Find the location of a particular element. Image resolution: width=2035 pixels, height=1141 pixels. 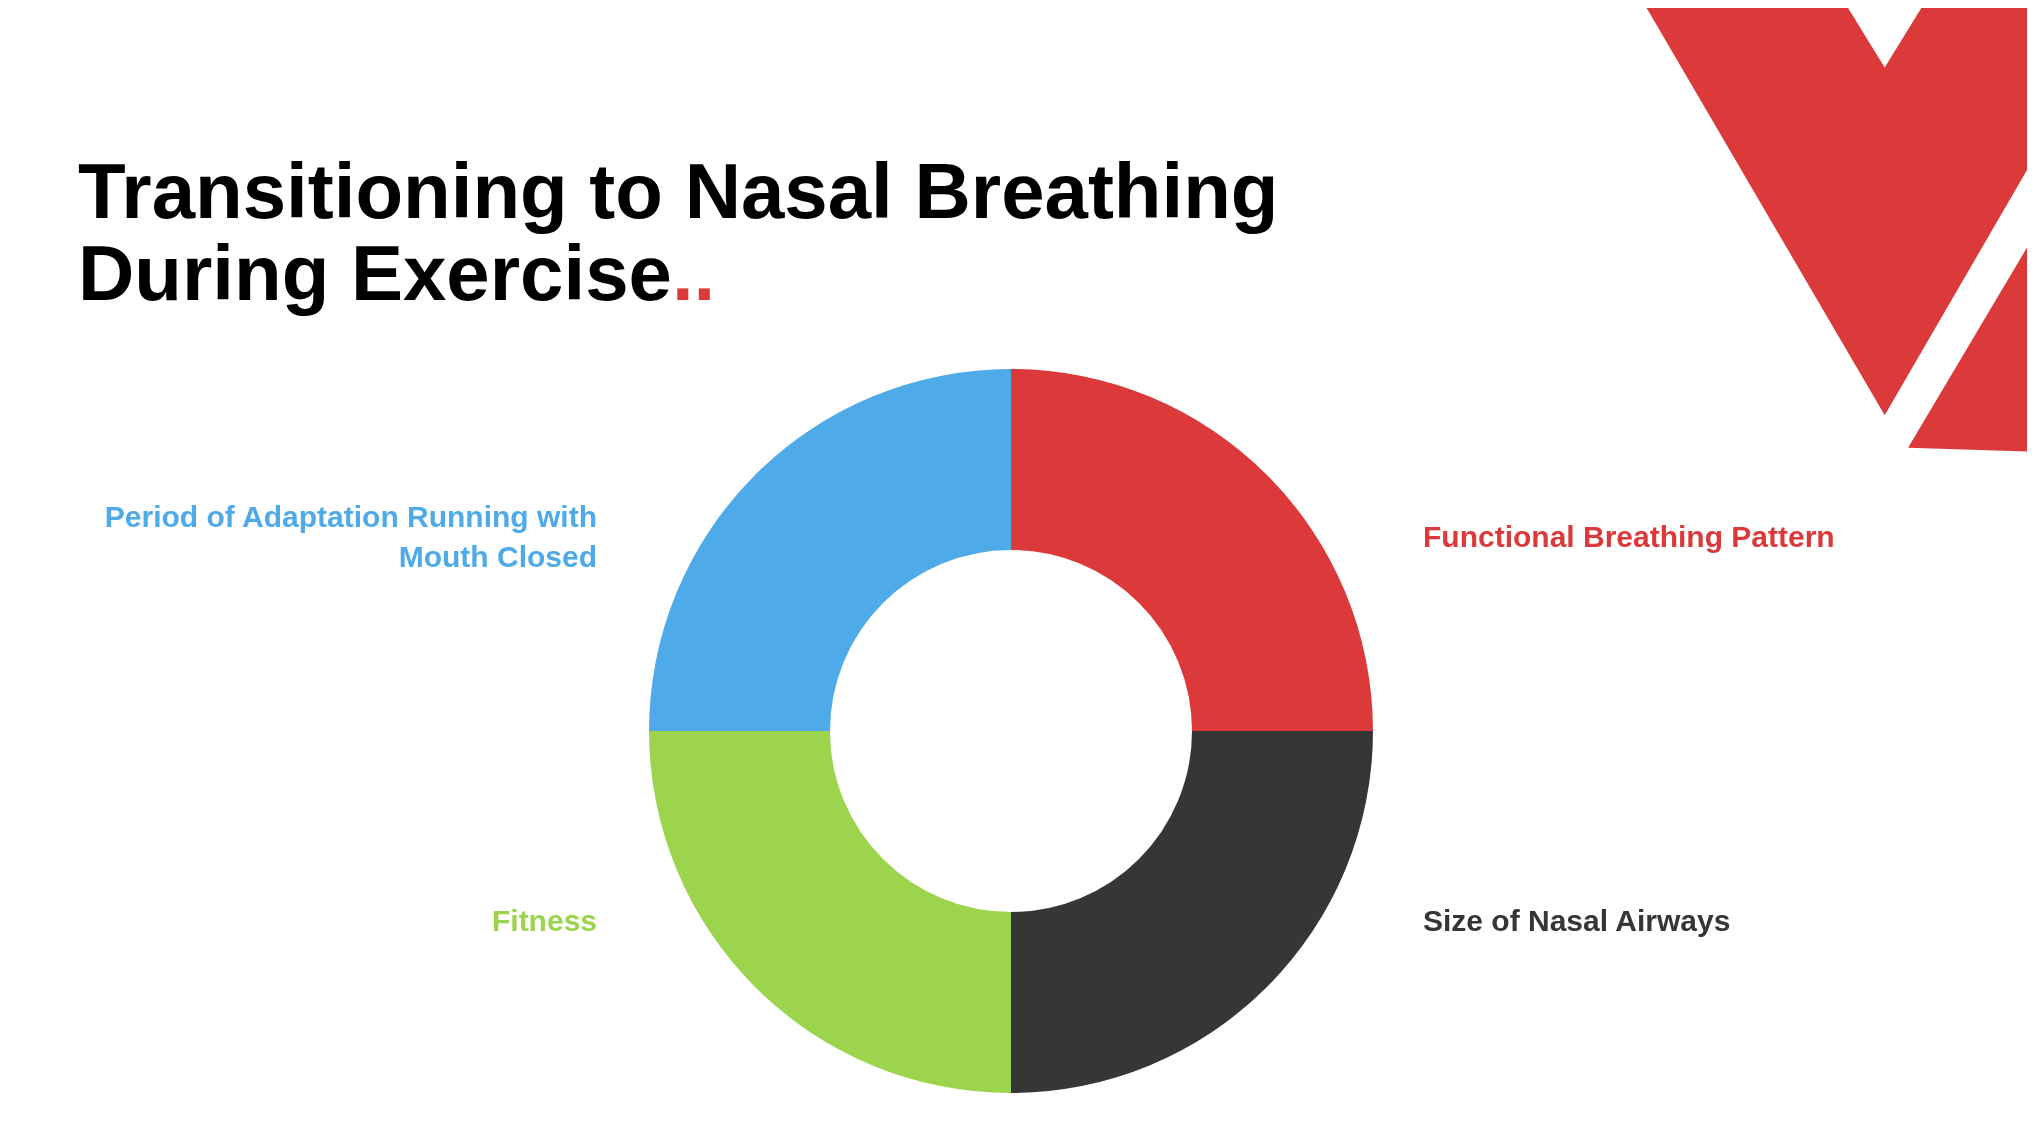

slice-label: Functional Breathing Pattern is located at coordinates (1629, 537).